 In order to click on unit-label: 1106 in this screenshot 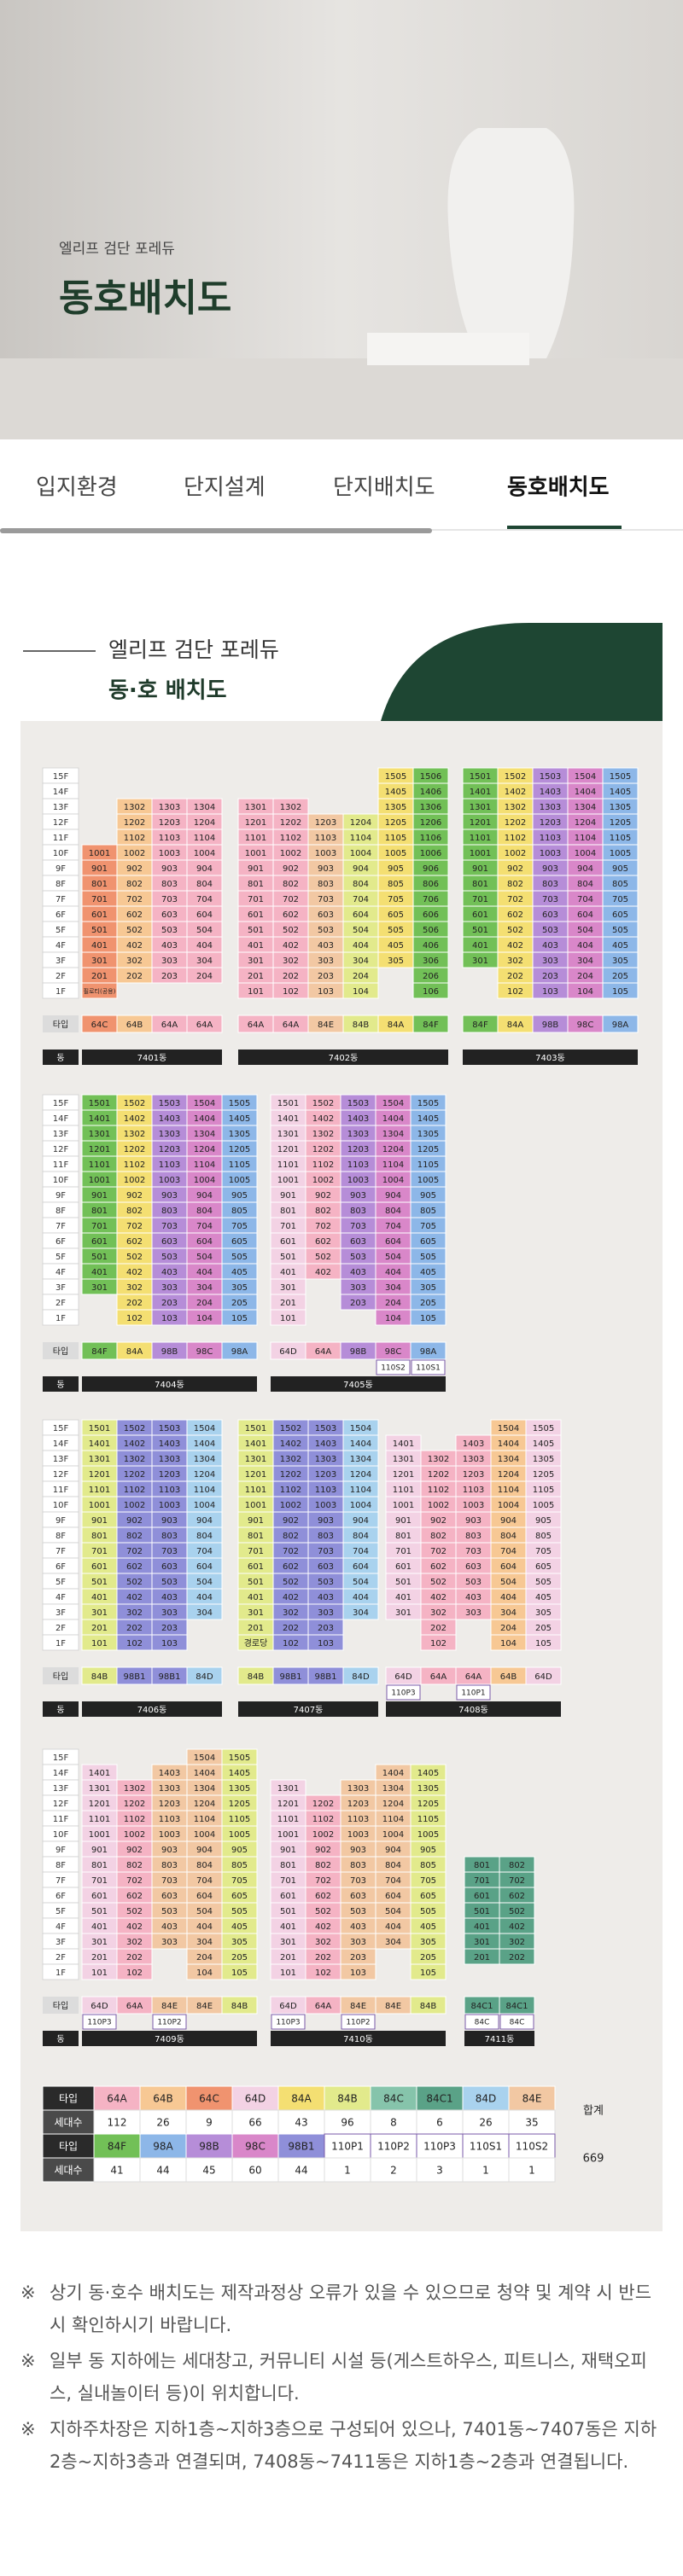, I will do `click(430, 839)`.